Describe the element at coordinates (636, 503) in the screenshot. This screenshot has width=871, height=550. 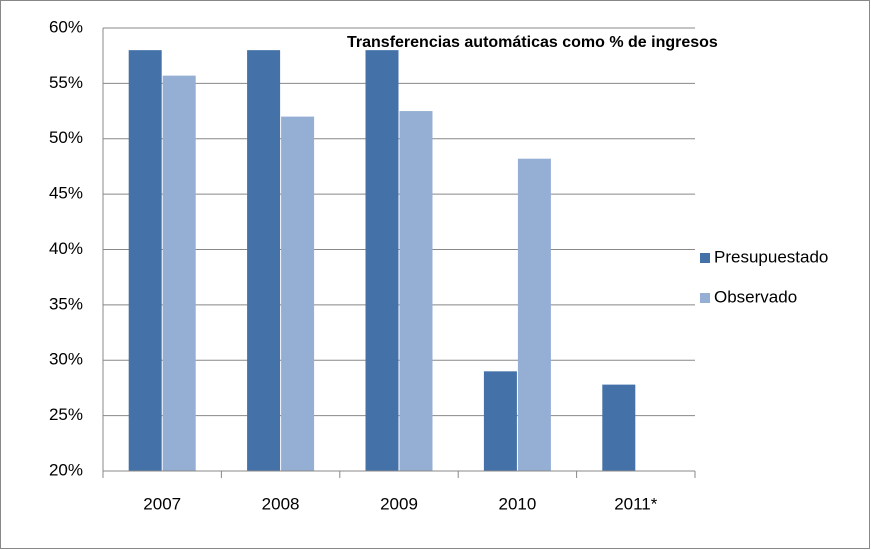
I see `x-tick-label: 2011*` at that location.